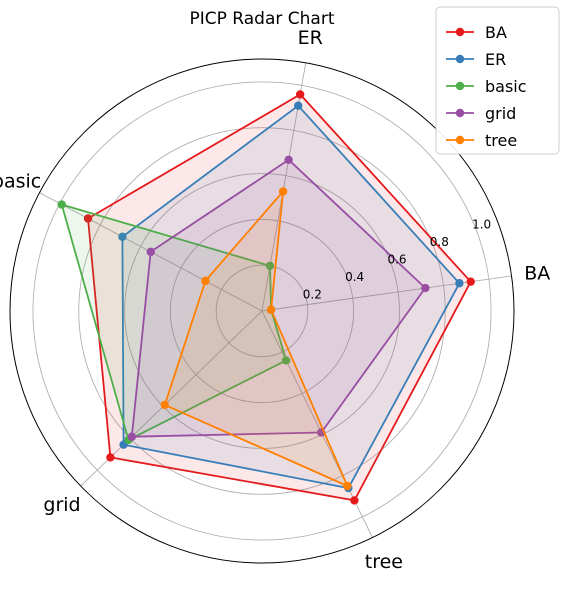  What do you see at coordinates (354, 277) in the screenshot?
I see `radial-tick-label: 0.4` at bounding box center [354, 277].